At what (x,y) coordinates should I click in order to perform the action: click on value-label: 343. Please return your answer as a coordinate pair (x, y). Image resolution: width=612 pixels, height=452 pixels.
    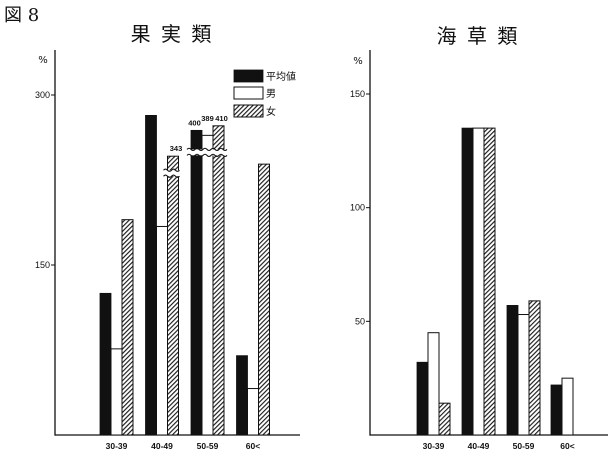
    Looking at the image, I should click on (176, 148).